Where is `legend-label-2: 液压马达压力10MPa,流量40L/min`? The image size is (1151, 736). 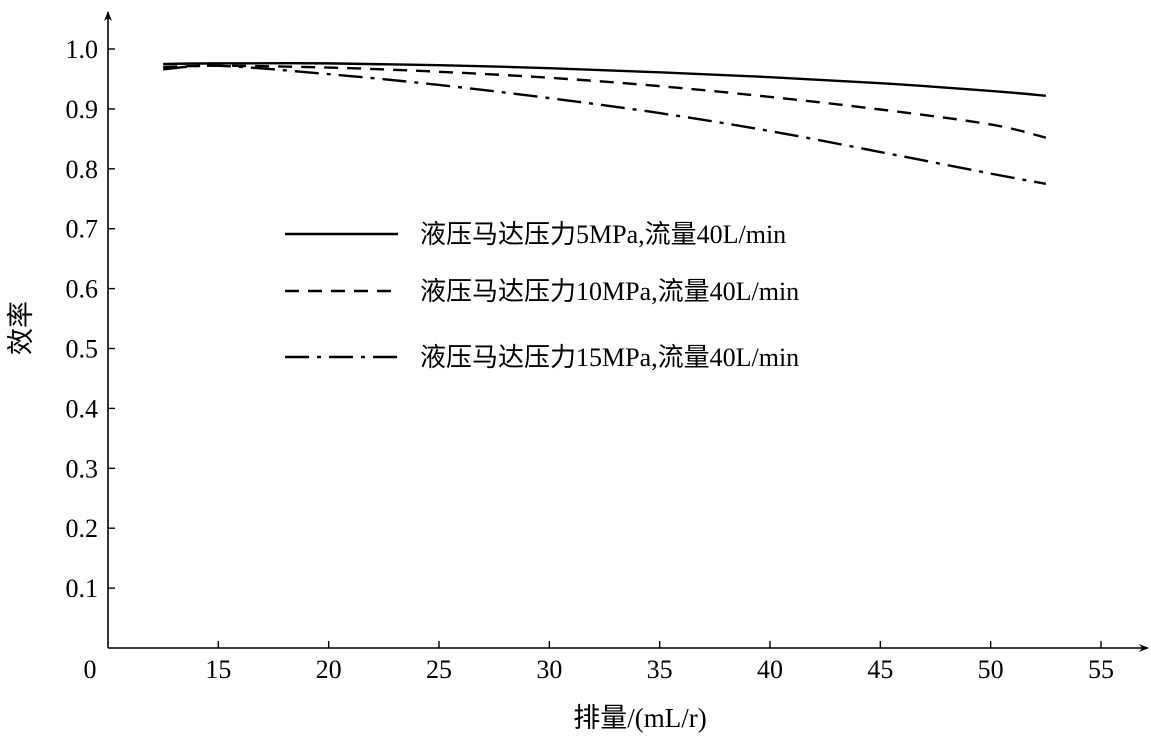
legend-label-2: 液压马达压力10MPa,流量40L/min is located at coordinates (609, 291).